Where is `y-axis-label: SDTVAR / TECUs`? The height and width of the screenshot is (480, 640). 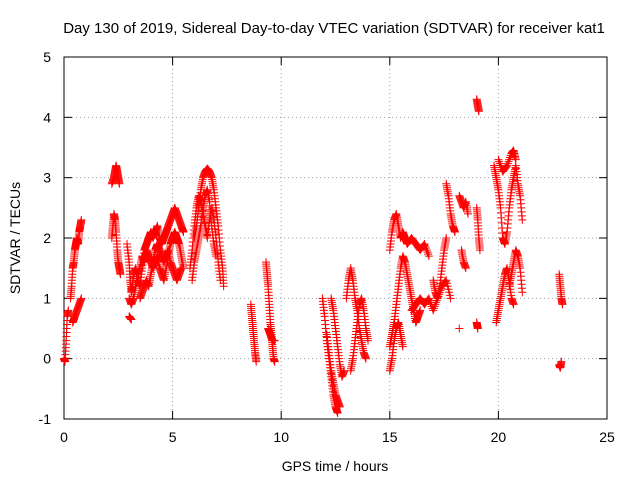
y-axis-label: SDTVAR / TECUs is located at coordinates (15, 238).